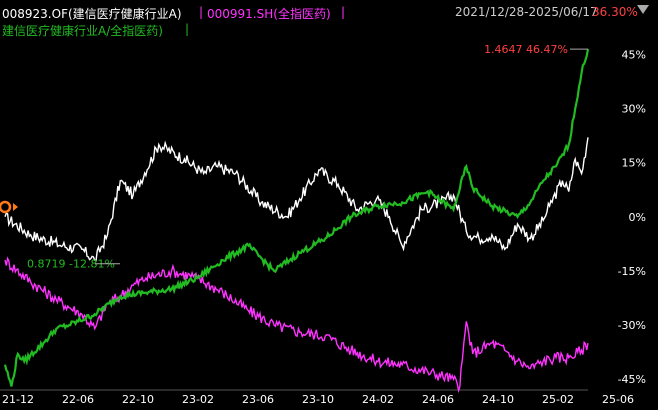 This screenshot has height=410, width=658. I want to click on y-axis-ticks: 45% 30% 15% 0% -15% -30% -45%, so click(632, 217).